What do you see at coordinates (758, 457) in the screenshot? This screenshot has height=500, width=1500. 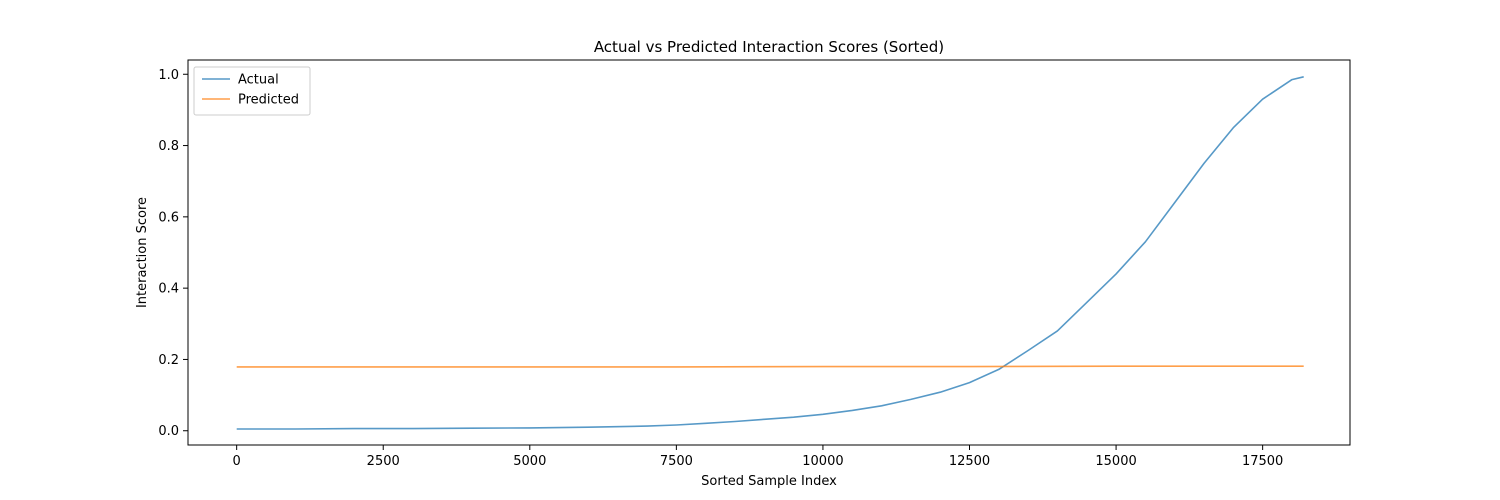 I see `x-ticks: 0 2500 5000 7500 10000 12500 15000 17500` at bounding box center [758, 457].